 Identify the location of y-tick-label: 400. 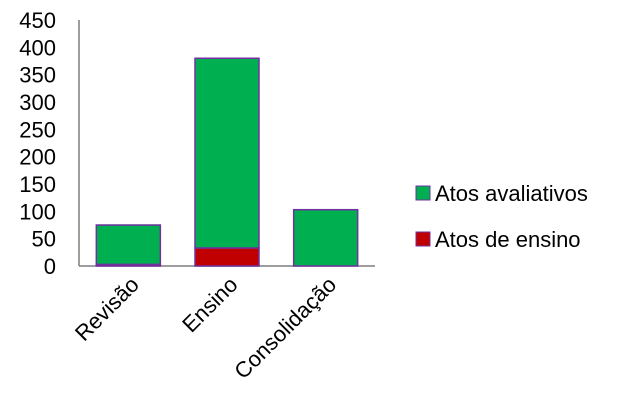
(37, 47).